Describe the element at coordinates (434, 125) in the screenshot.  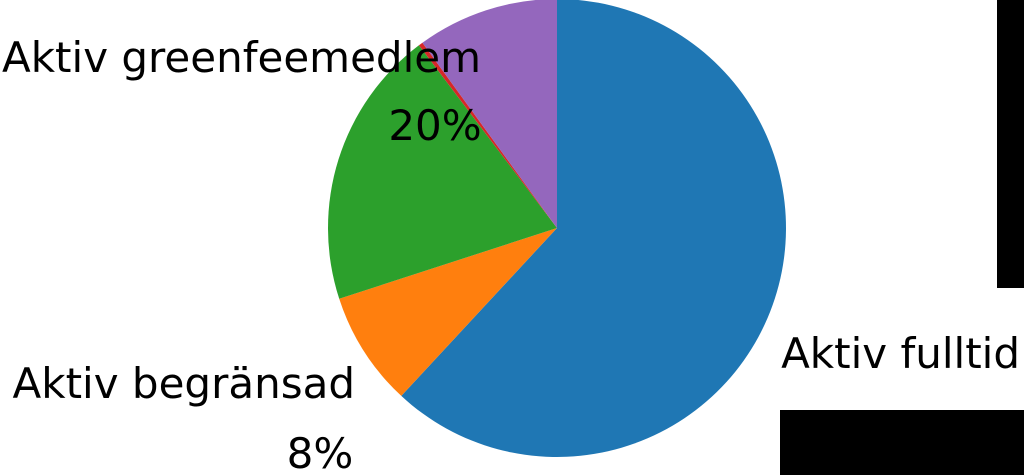
I see `slice-value-aktiv-greenfeemedlem: 20%` at that location.